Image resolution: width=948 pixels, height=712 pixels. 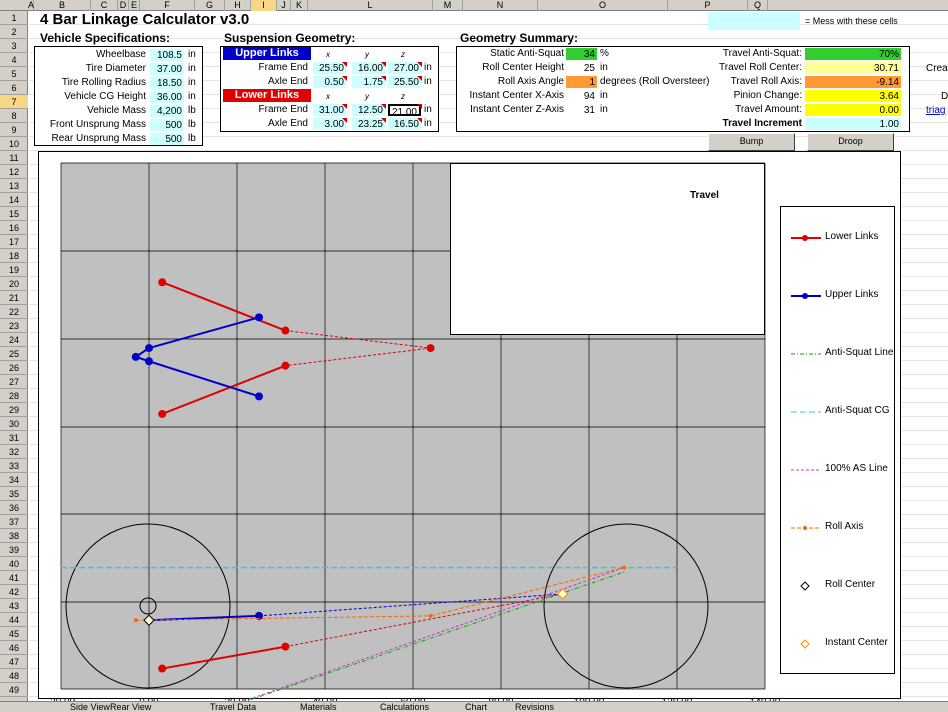 I want to click on droop-button: Droop, so click(x=850, y=142).